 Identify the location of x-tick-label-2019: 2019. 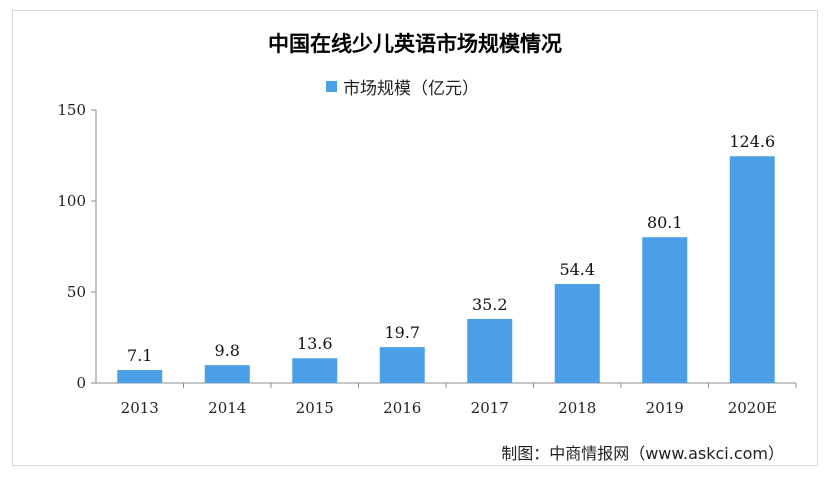
(665, 408).